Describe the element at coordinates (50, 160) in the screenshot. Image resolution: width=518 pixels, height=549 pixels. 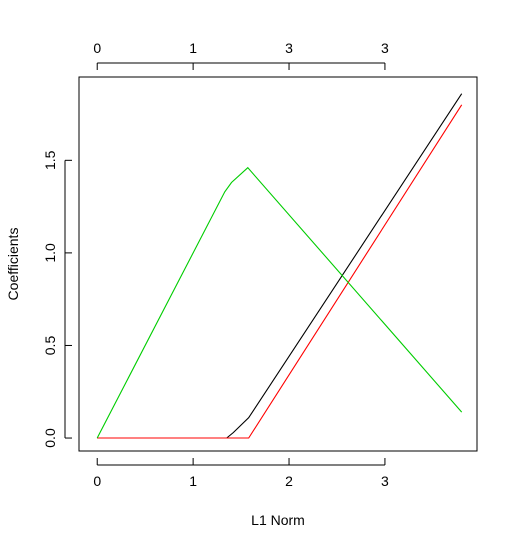
I see `y-tick-label: 1.5` at that location.